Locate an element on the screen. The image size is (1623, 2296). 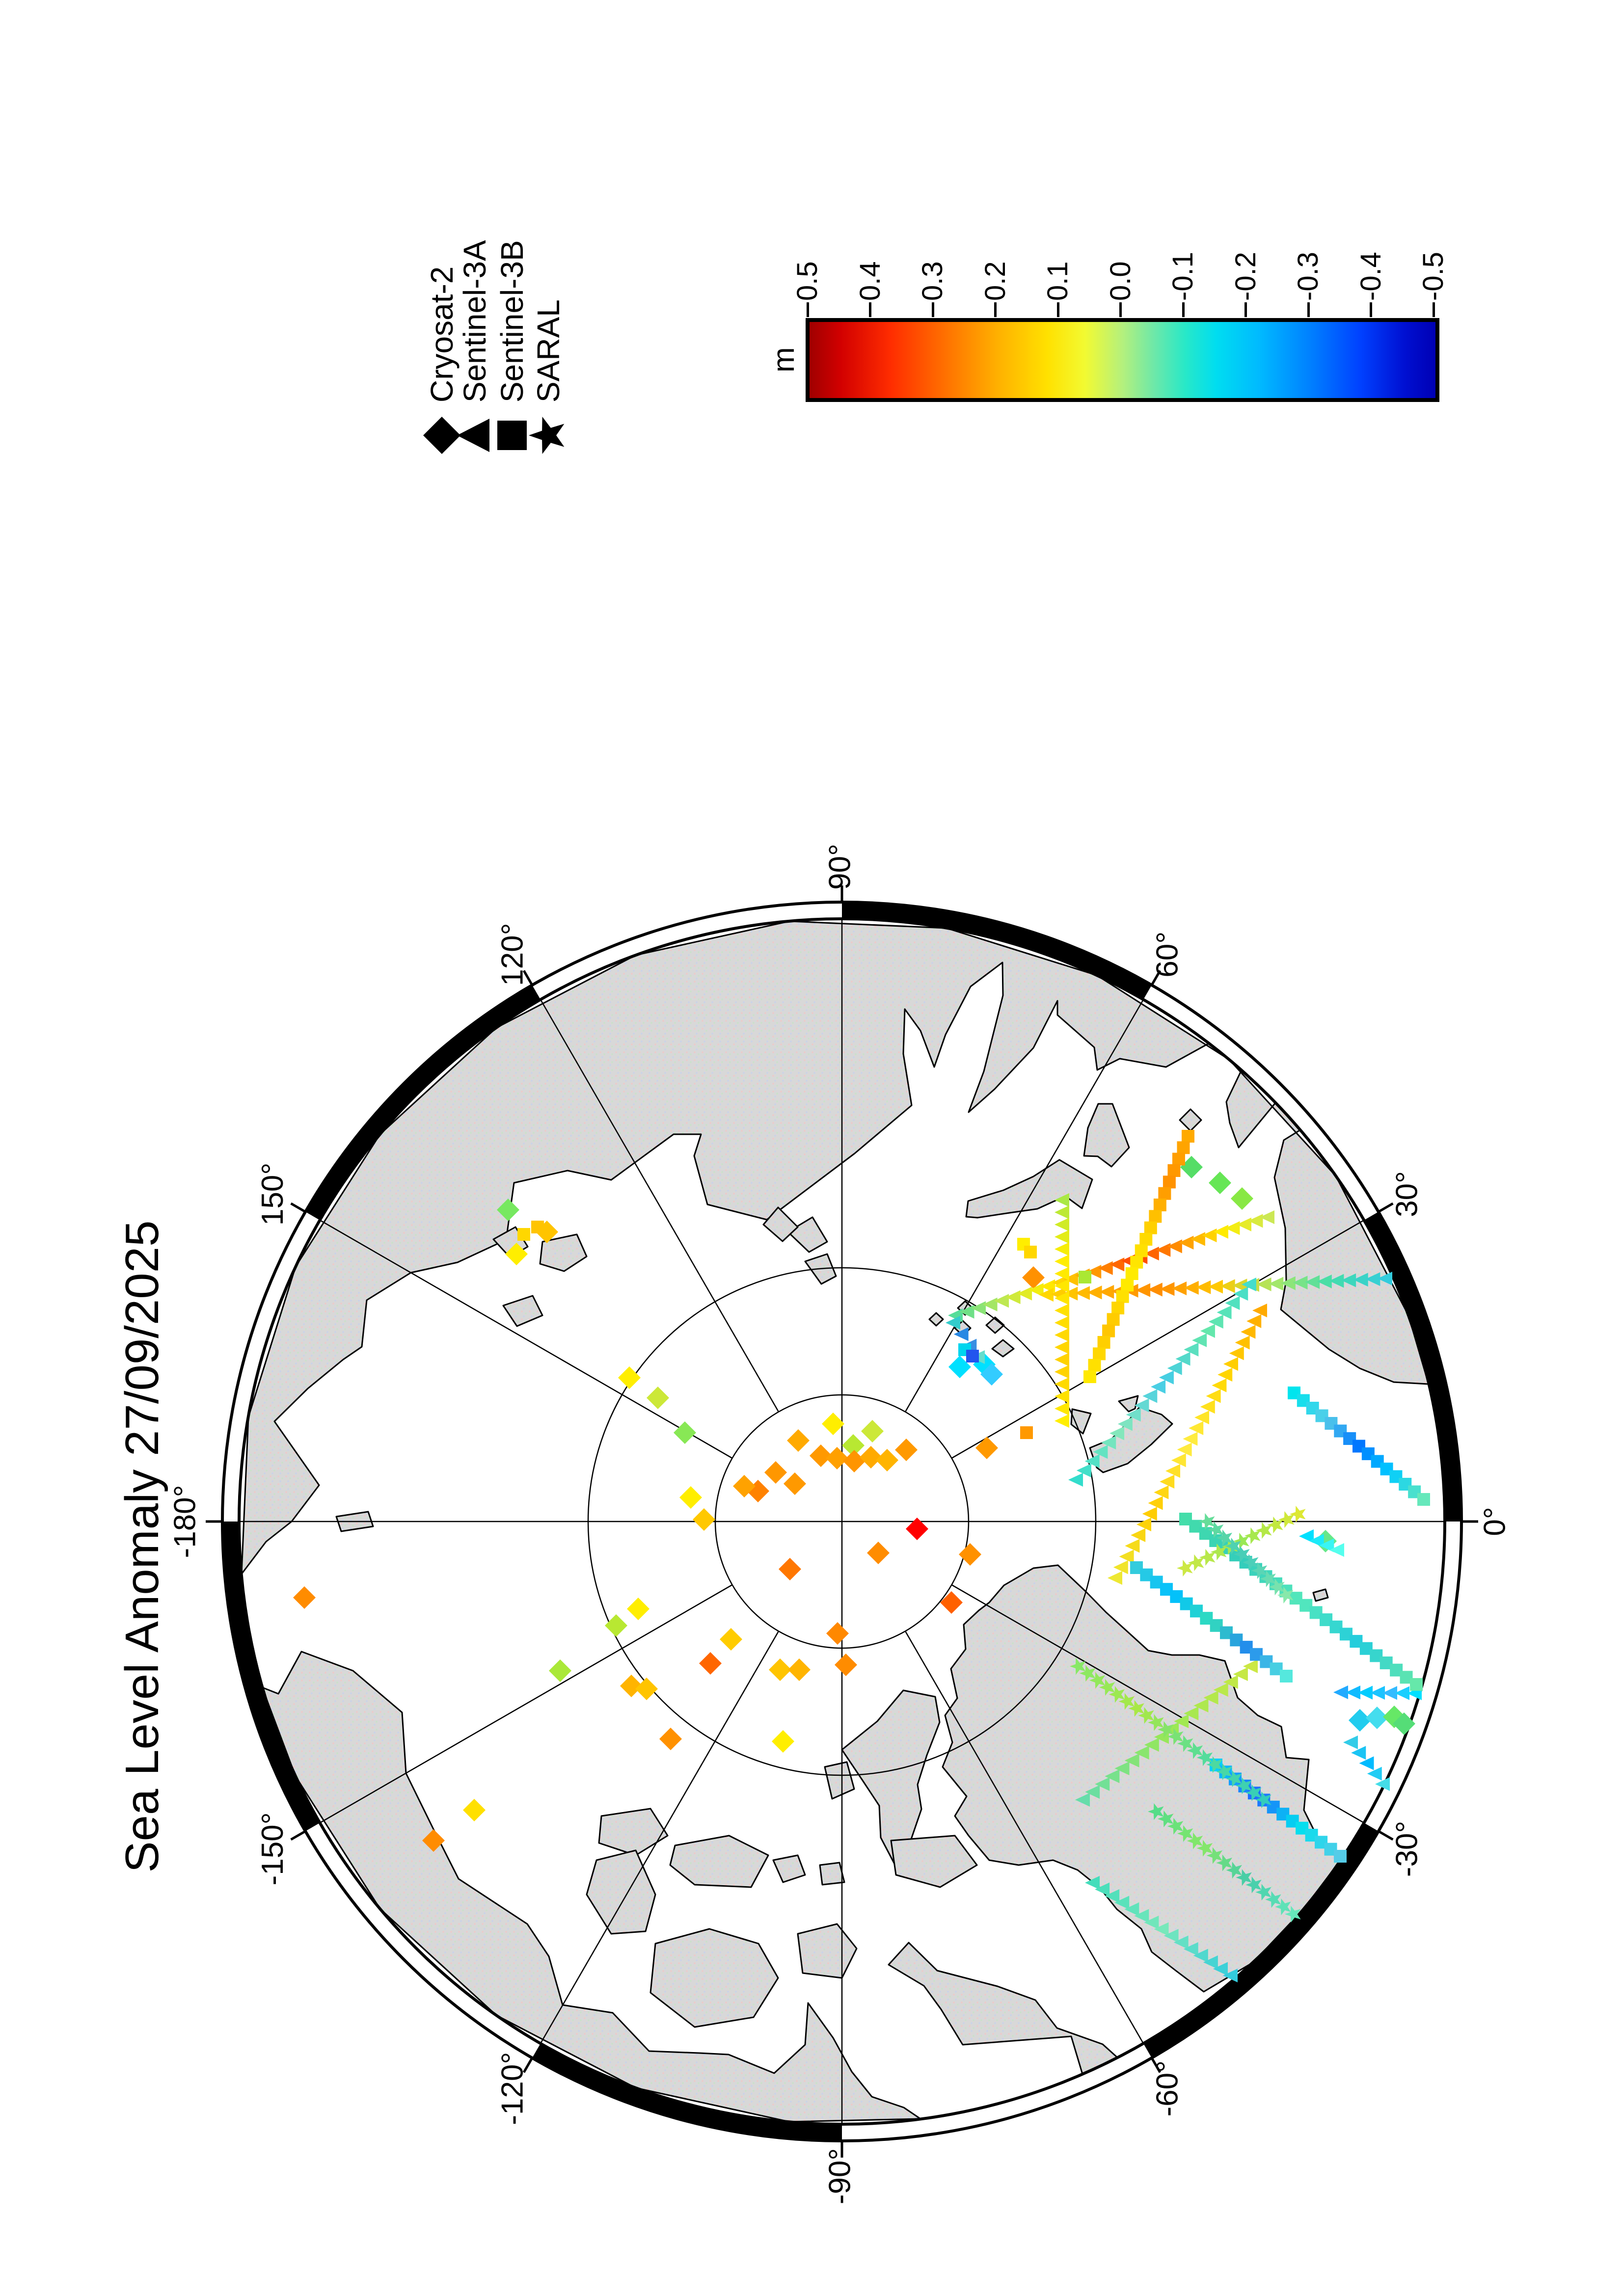
diamond-marker-icon is located at coordinates (441, 435).